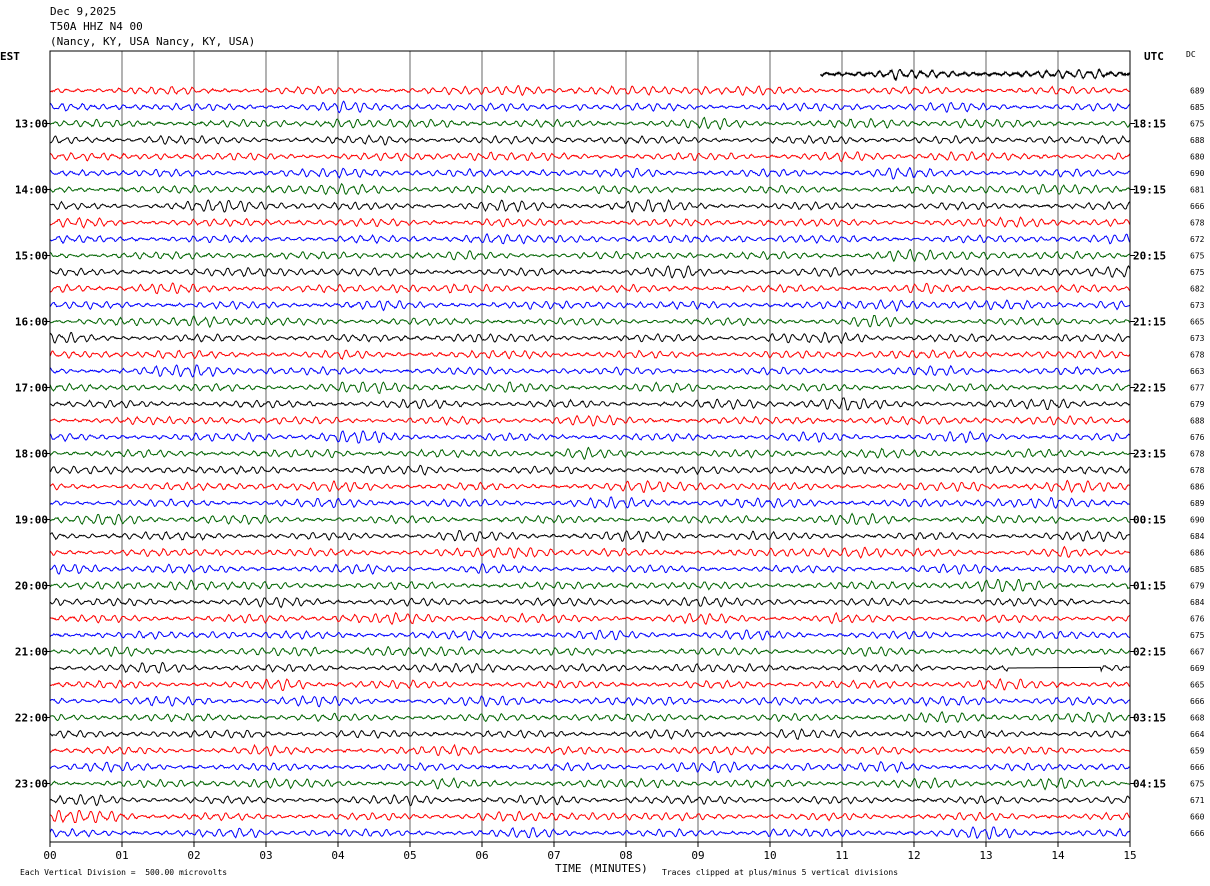 The image size is (1210, 886). Describe the element at coordinates (1154, 56) in the screenshot. I see `utc-axis-label: UTC` at that location.